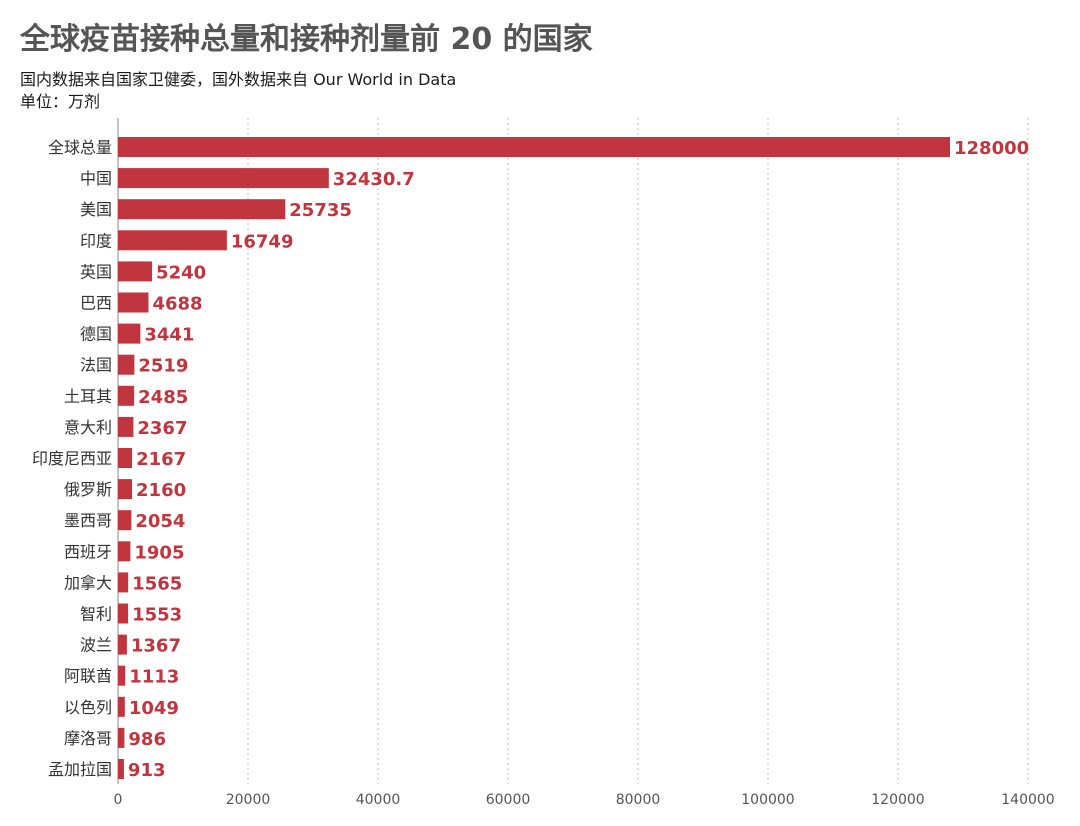 Image resolution: width=1080 pixels, height=826 pixels. I want to click on value-label: 2167, so click(161, 459).